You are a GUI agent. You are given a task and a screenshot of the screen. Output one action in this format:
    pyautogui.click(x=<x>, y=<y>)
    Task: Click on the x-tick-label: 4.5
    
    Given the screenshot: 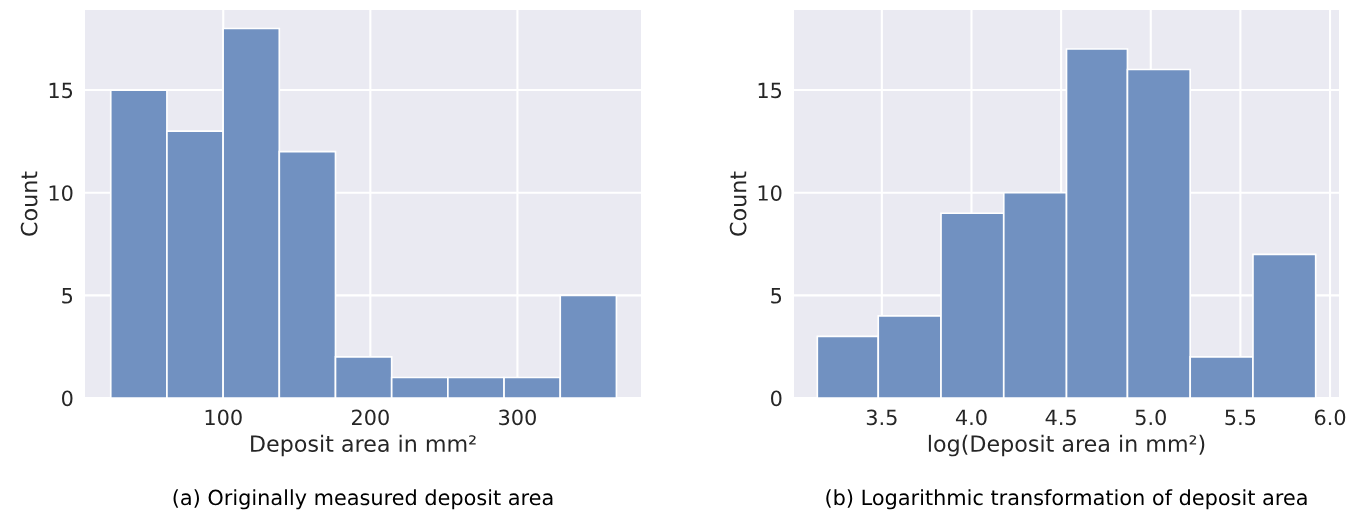 What is the action you would take?
    pyautogui.click(x=1060, y=417)
    